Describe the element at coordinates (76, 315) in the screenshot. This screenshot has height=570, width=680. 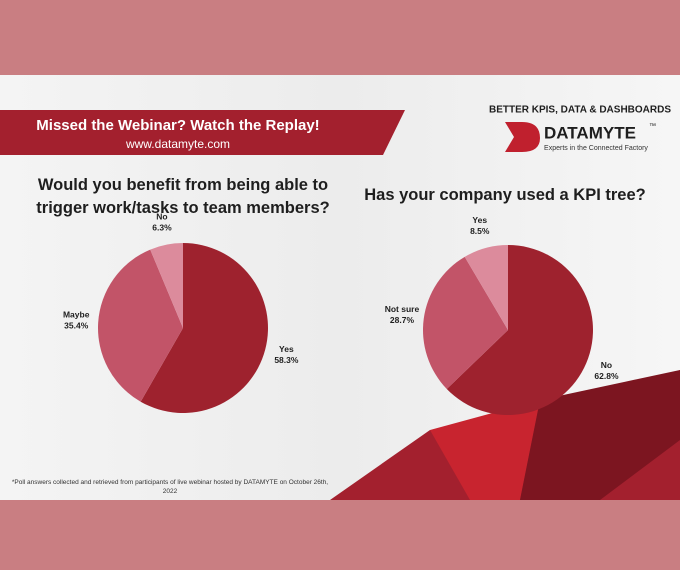
I see `slice-label: Maybe` at that location.